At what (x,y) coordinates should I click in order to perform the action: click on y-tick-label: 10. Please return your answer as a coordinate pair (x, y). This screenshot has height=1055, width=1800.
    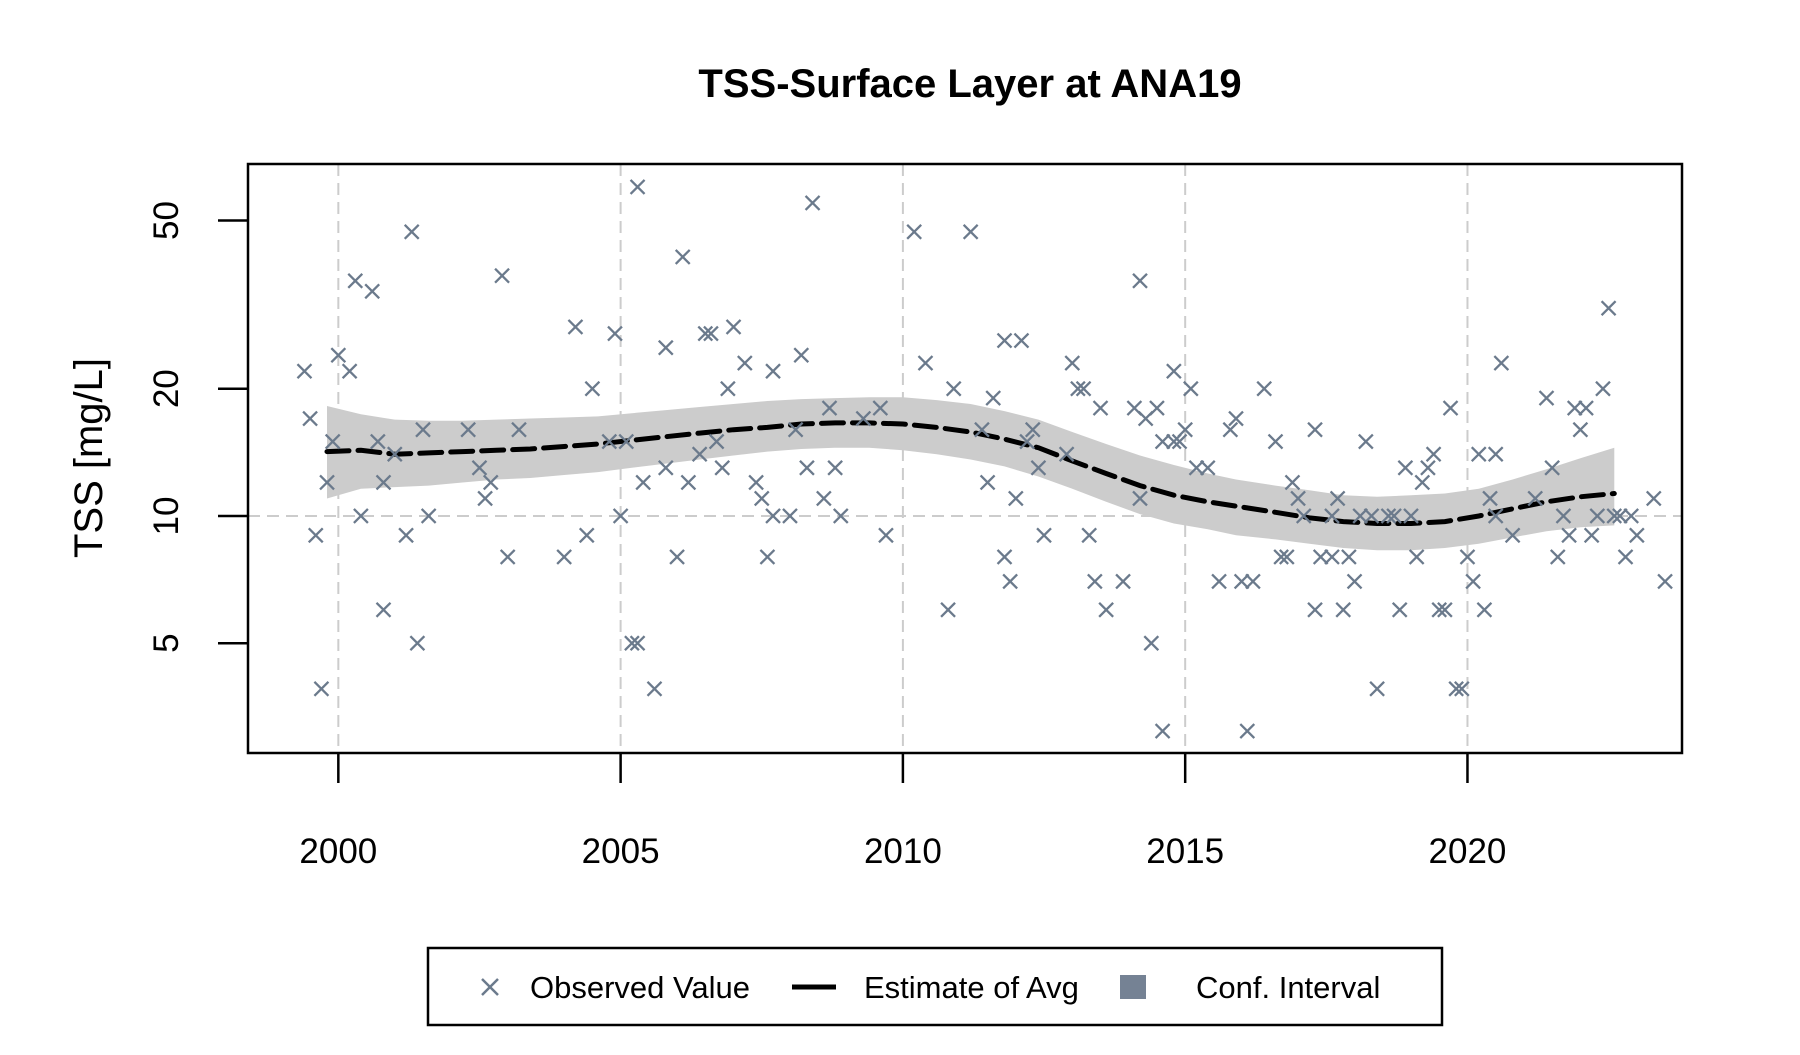
    Looking at the image, I should click on (166, 516).